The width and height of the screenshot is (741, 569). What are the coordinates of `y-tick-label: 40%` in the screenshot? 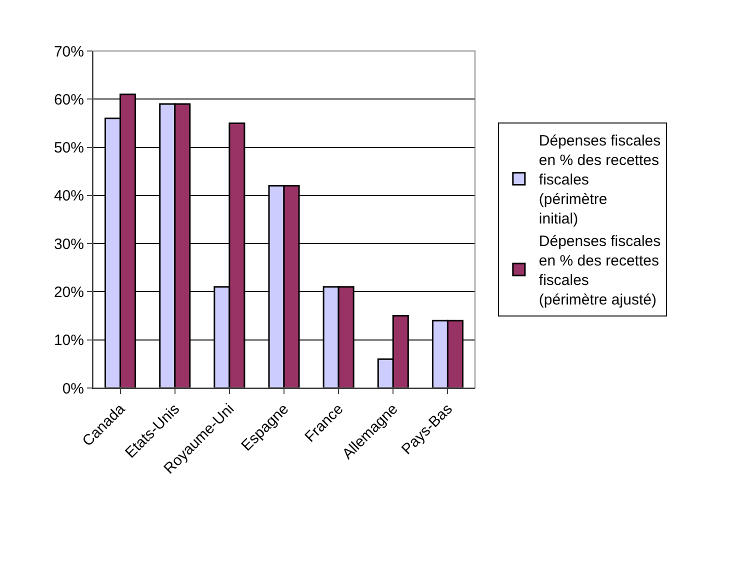 It's located at (69, 196).